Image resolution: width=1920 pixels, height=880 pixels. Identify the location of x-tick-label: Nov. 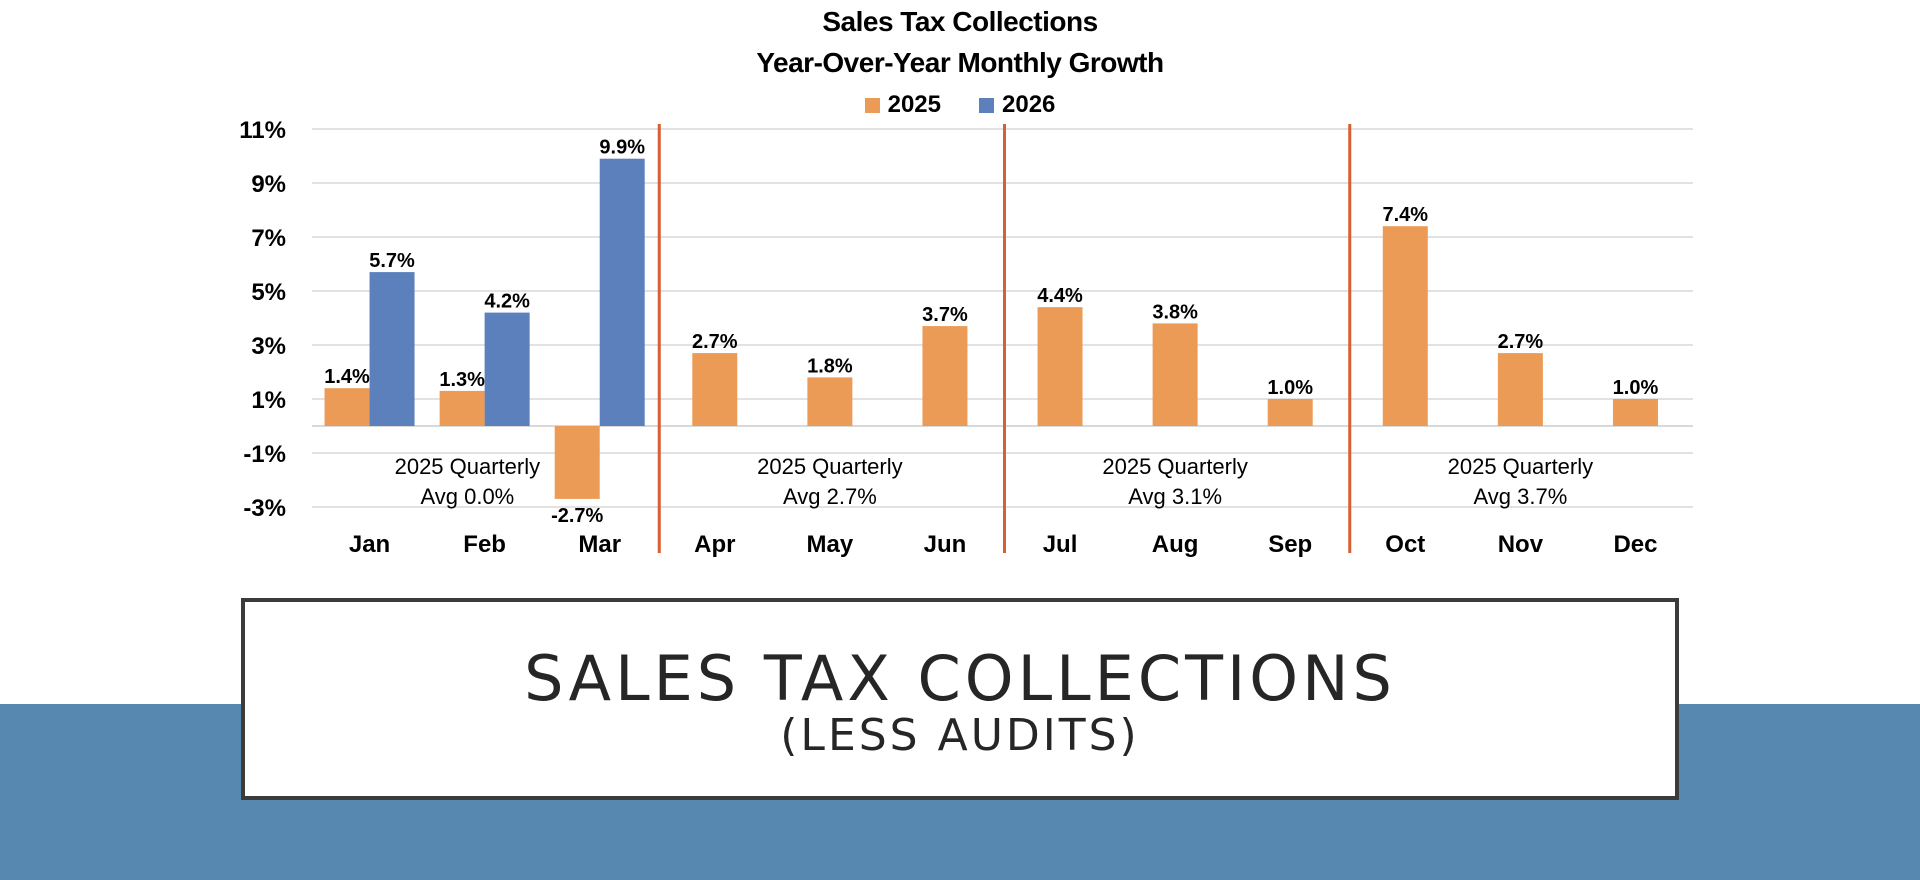
(1521, 544).